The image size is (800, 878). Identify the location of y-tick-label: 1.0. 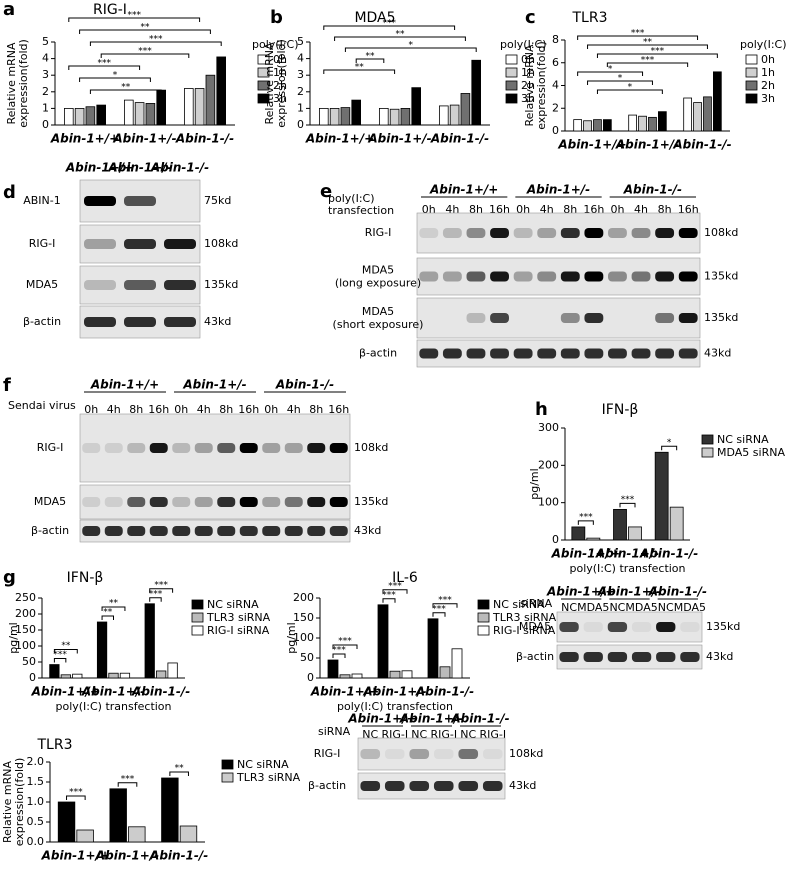
(36, 801).